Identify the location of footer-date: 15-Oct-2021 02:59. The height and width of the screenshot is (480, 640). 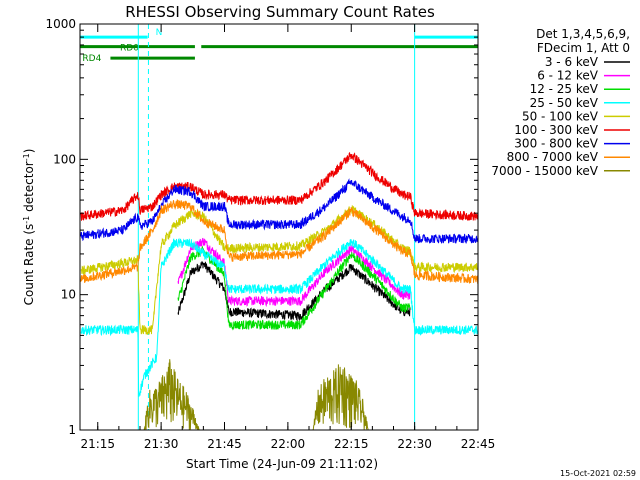
(598, 473).